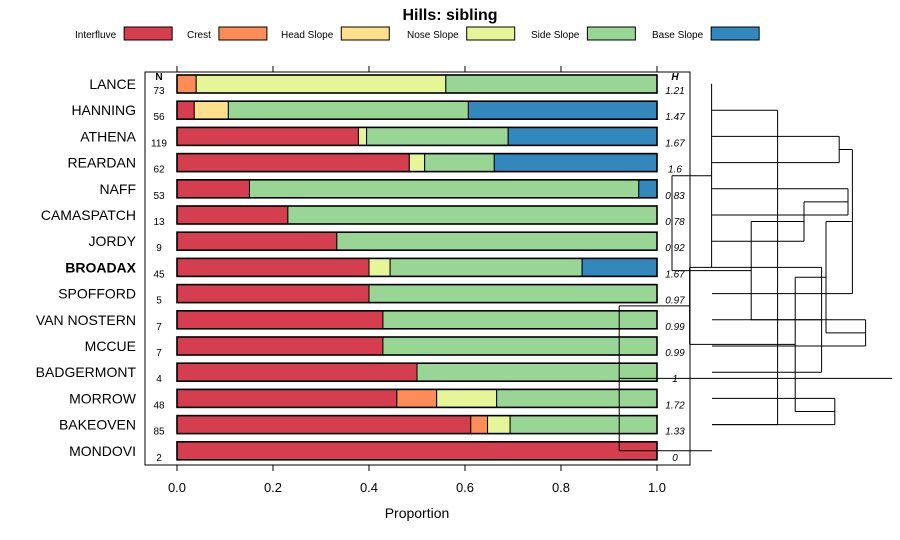 This screenshot has width=900, height=540. Describe the element at coordinates (520, 320) in the screenshot. I see `bar-van-nostern-side-slope` at that location.